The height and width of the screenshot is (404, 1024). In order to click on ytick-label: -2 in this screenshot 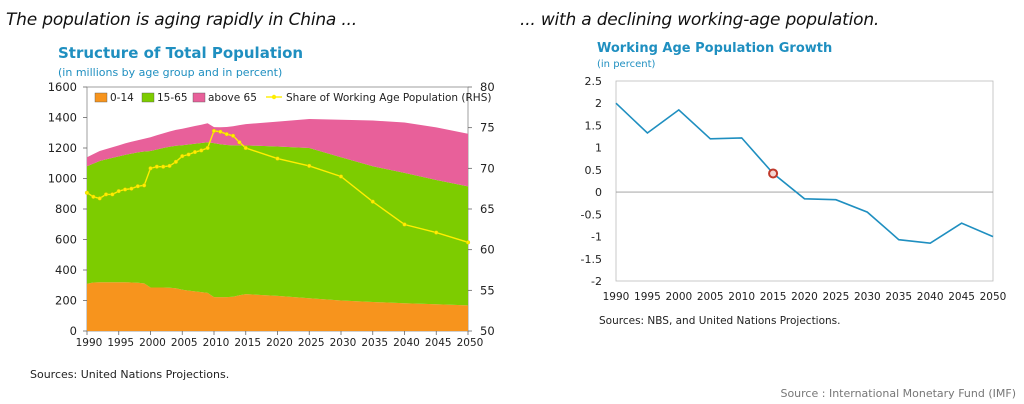, I will do `click(596, 281)`.